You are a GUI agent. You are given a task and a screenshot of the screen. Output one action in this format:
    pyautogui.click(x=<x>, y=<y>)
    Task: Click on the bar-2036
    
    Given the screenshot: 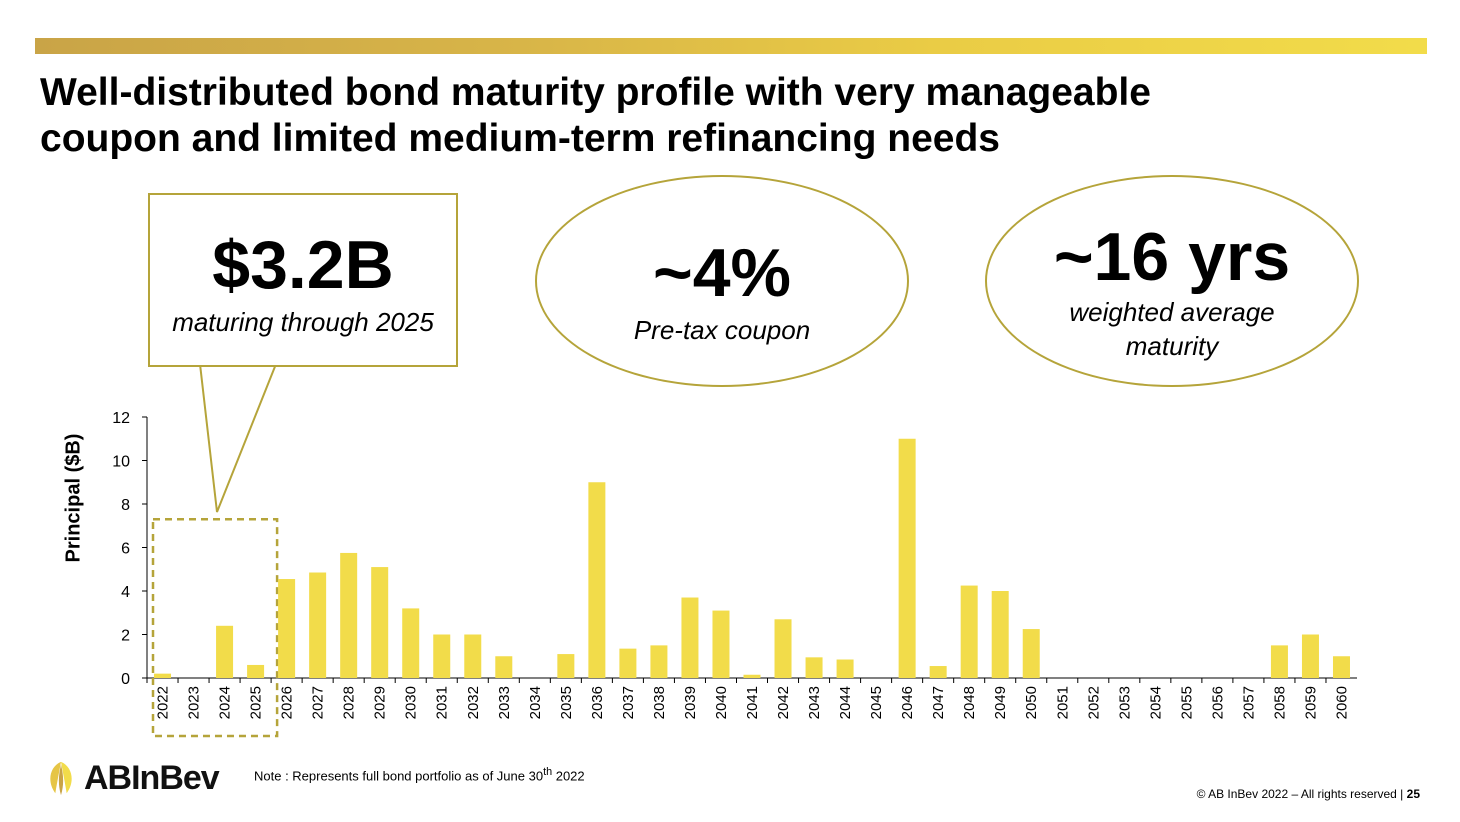 What is the action you would take?
    pyautogui.click(x=597, y=580)
    